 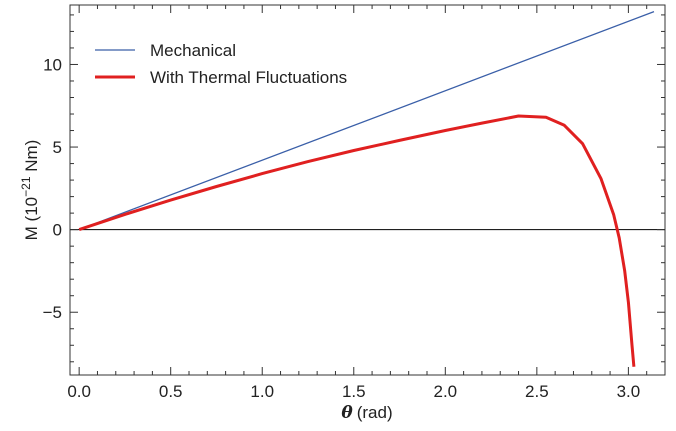 I want to click on x-tick-label: 0.5, so click(x=171, y=391).